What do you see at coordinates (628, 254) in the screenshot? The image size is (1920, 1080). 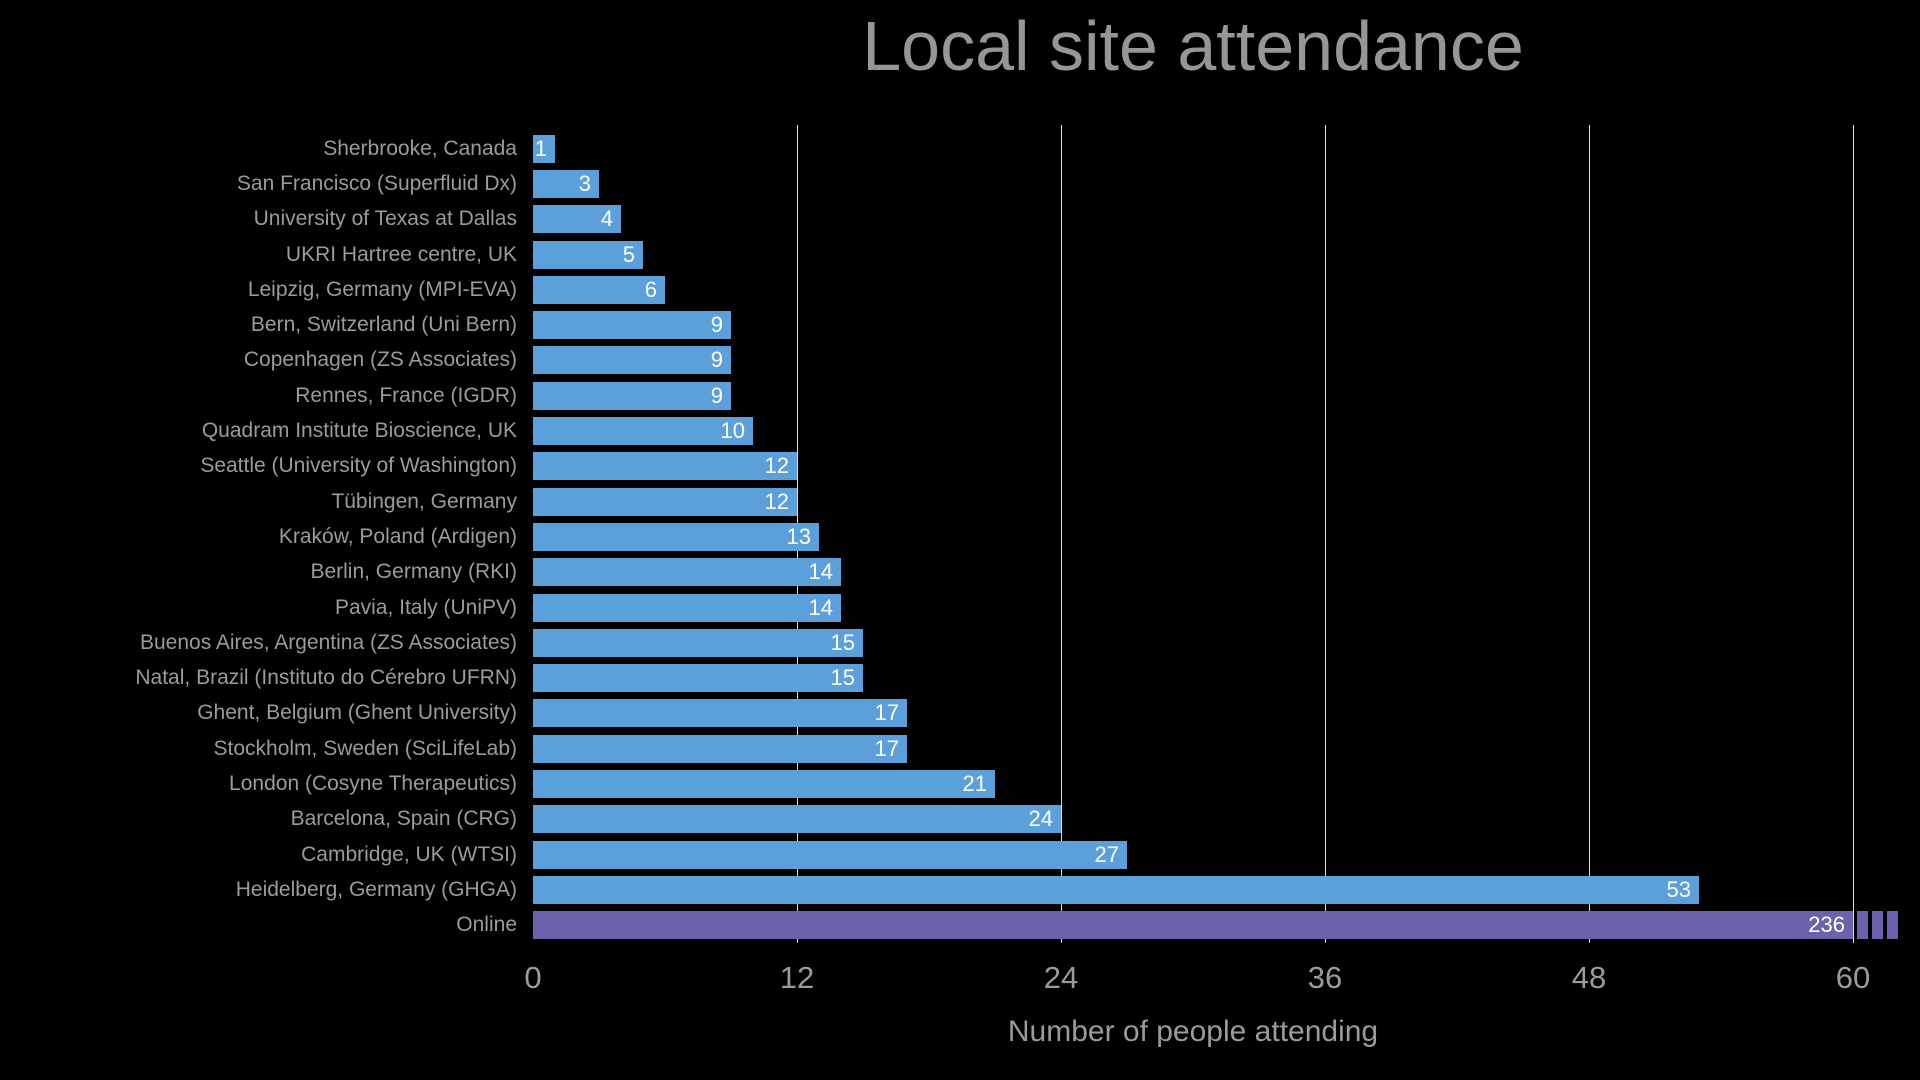 I see `bar-value-label: 5` at bounding box center [628, 254].